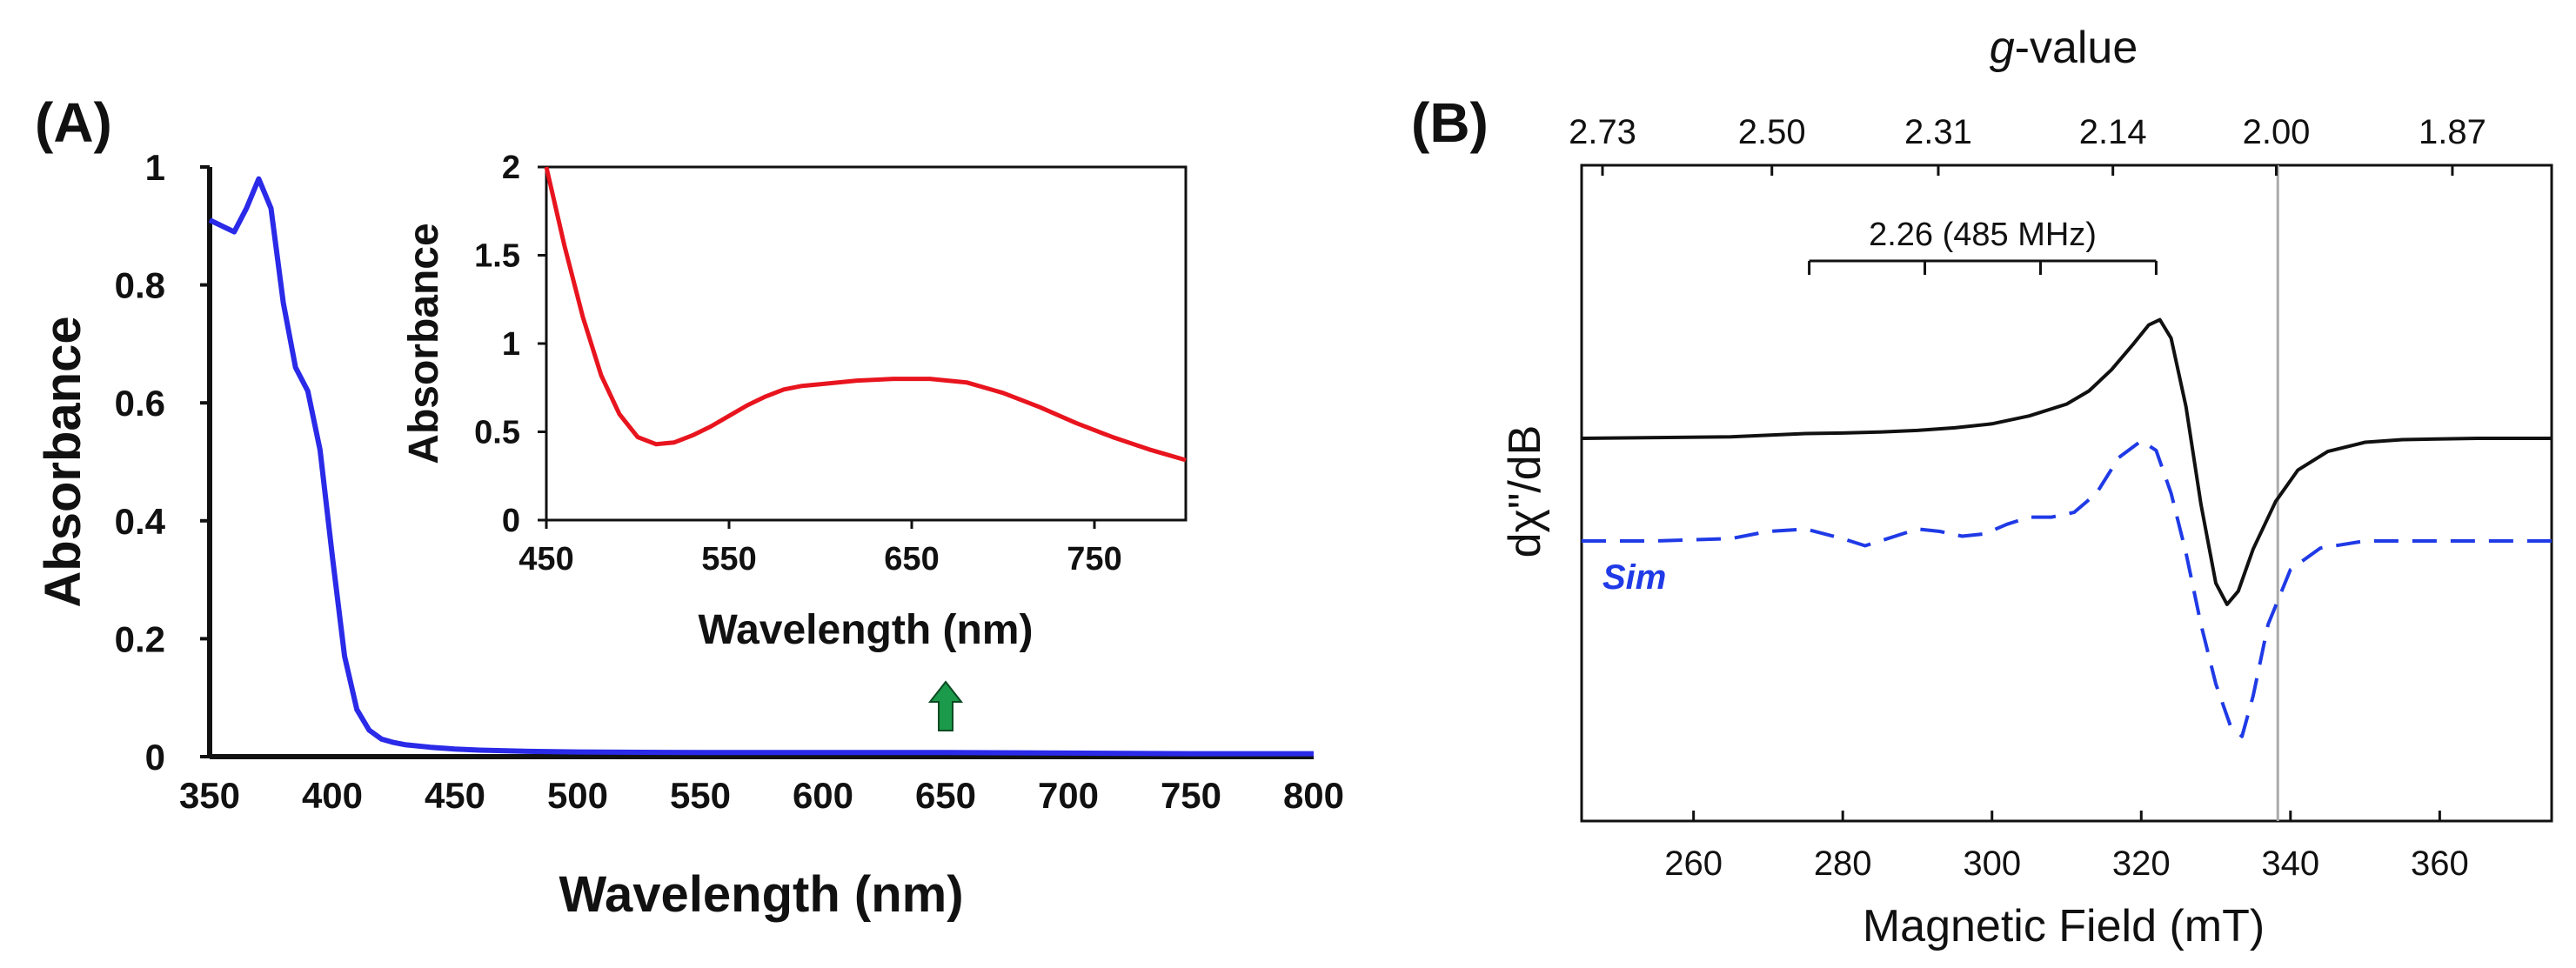 This screenshot has width=2576, height=968. What do you see at coordinates (2290, 863) in the screenshot?
I see `b-bottom-tick-label: 340` at bounding box center [2290, 863].